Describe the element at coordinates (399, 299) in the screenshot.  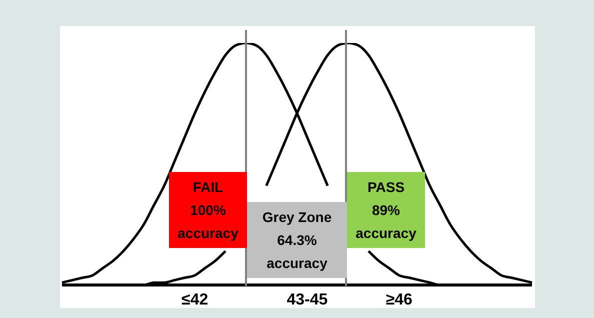
I see `x-tick-label: ≥46` at that location.